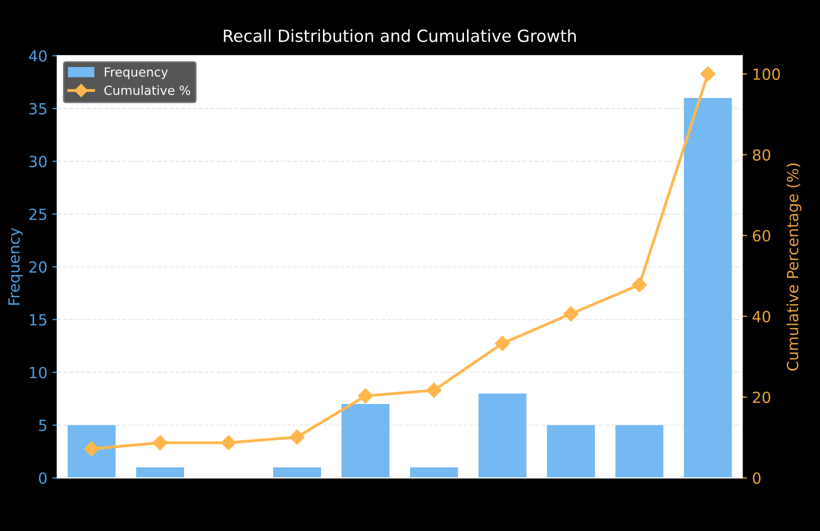 The image size is (820, 531). What do you see at coordinates (761, 398) in the screenshot?
I see `y2-tick-label: 20` at bounding box center [761, 398].